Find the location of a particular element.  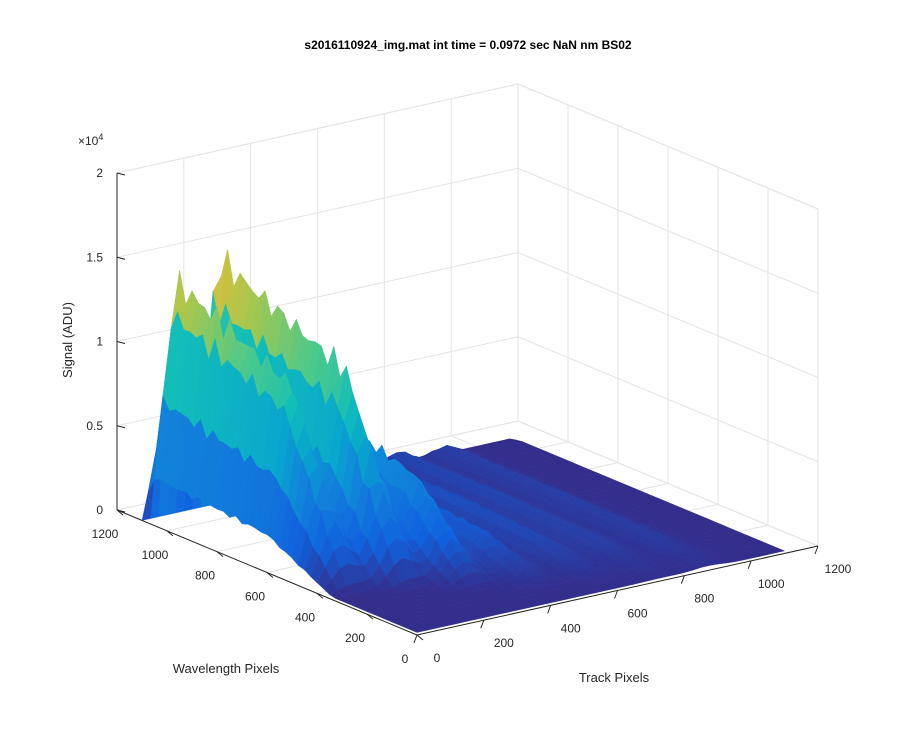

x-axis-label: Track Pixels is located at coordinates (614, 677).